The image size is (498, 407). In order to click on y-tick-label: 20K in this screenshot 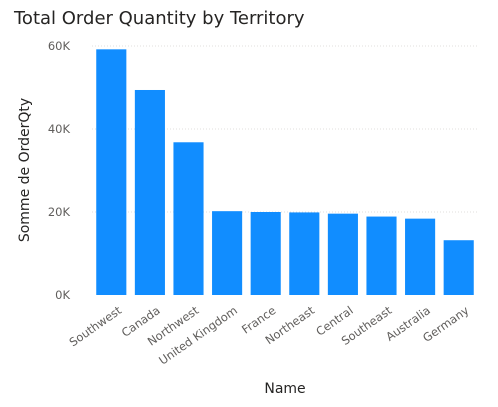, I will do `click(59, 212)`.